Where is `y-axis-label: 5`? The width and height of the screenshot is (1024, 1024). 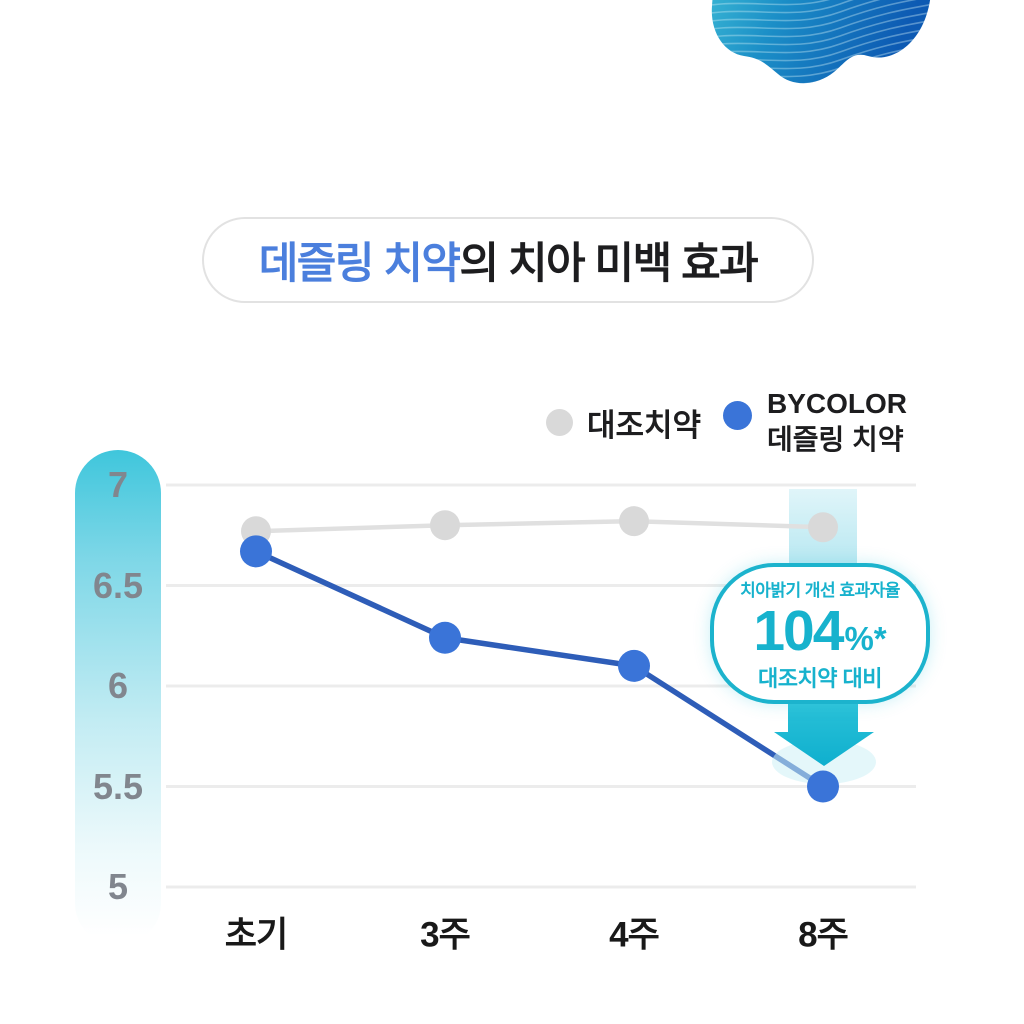
y-axis-label: 5 is located at coordinates (118, 886).